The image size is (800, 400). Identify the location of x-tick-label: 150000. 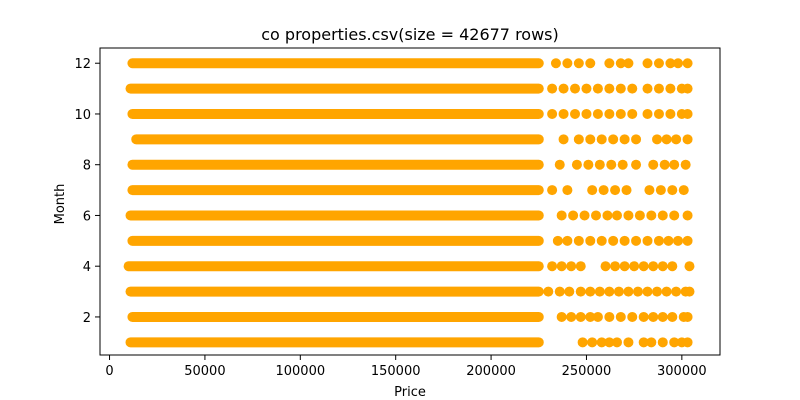
(396, 371).